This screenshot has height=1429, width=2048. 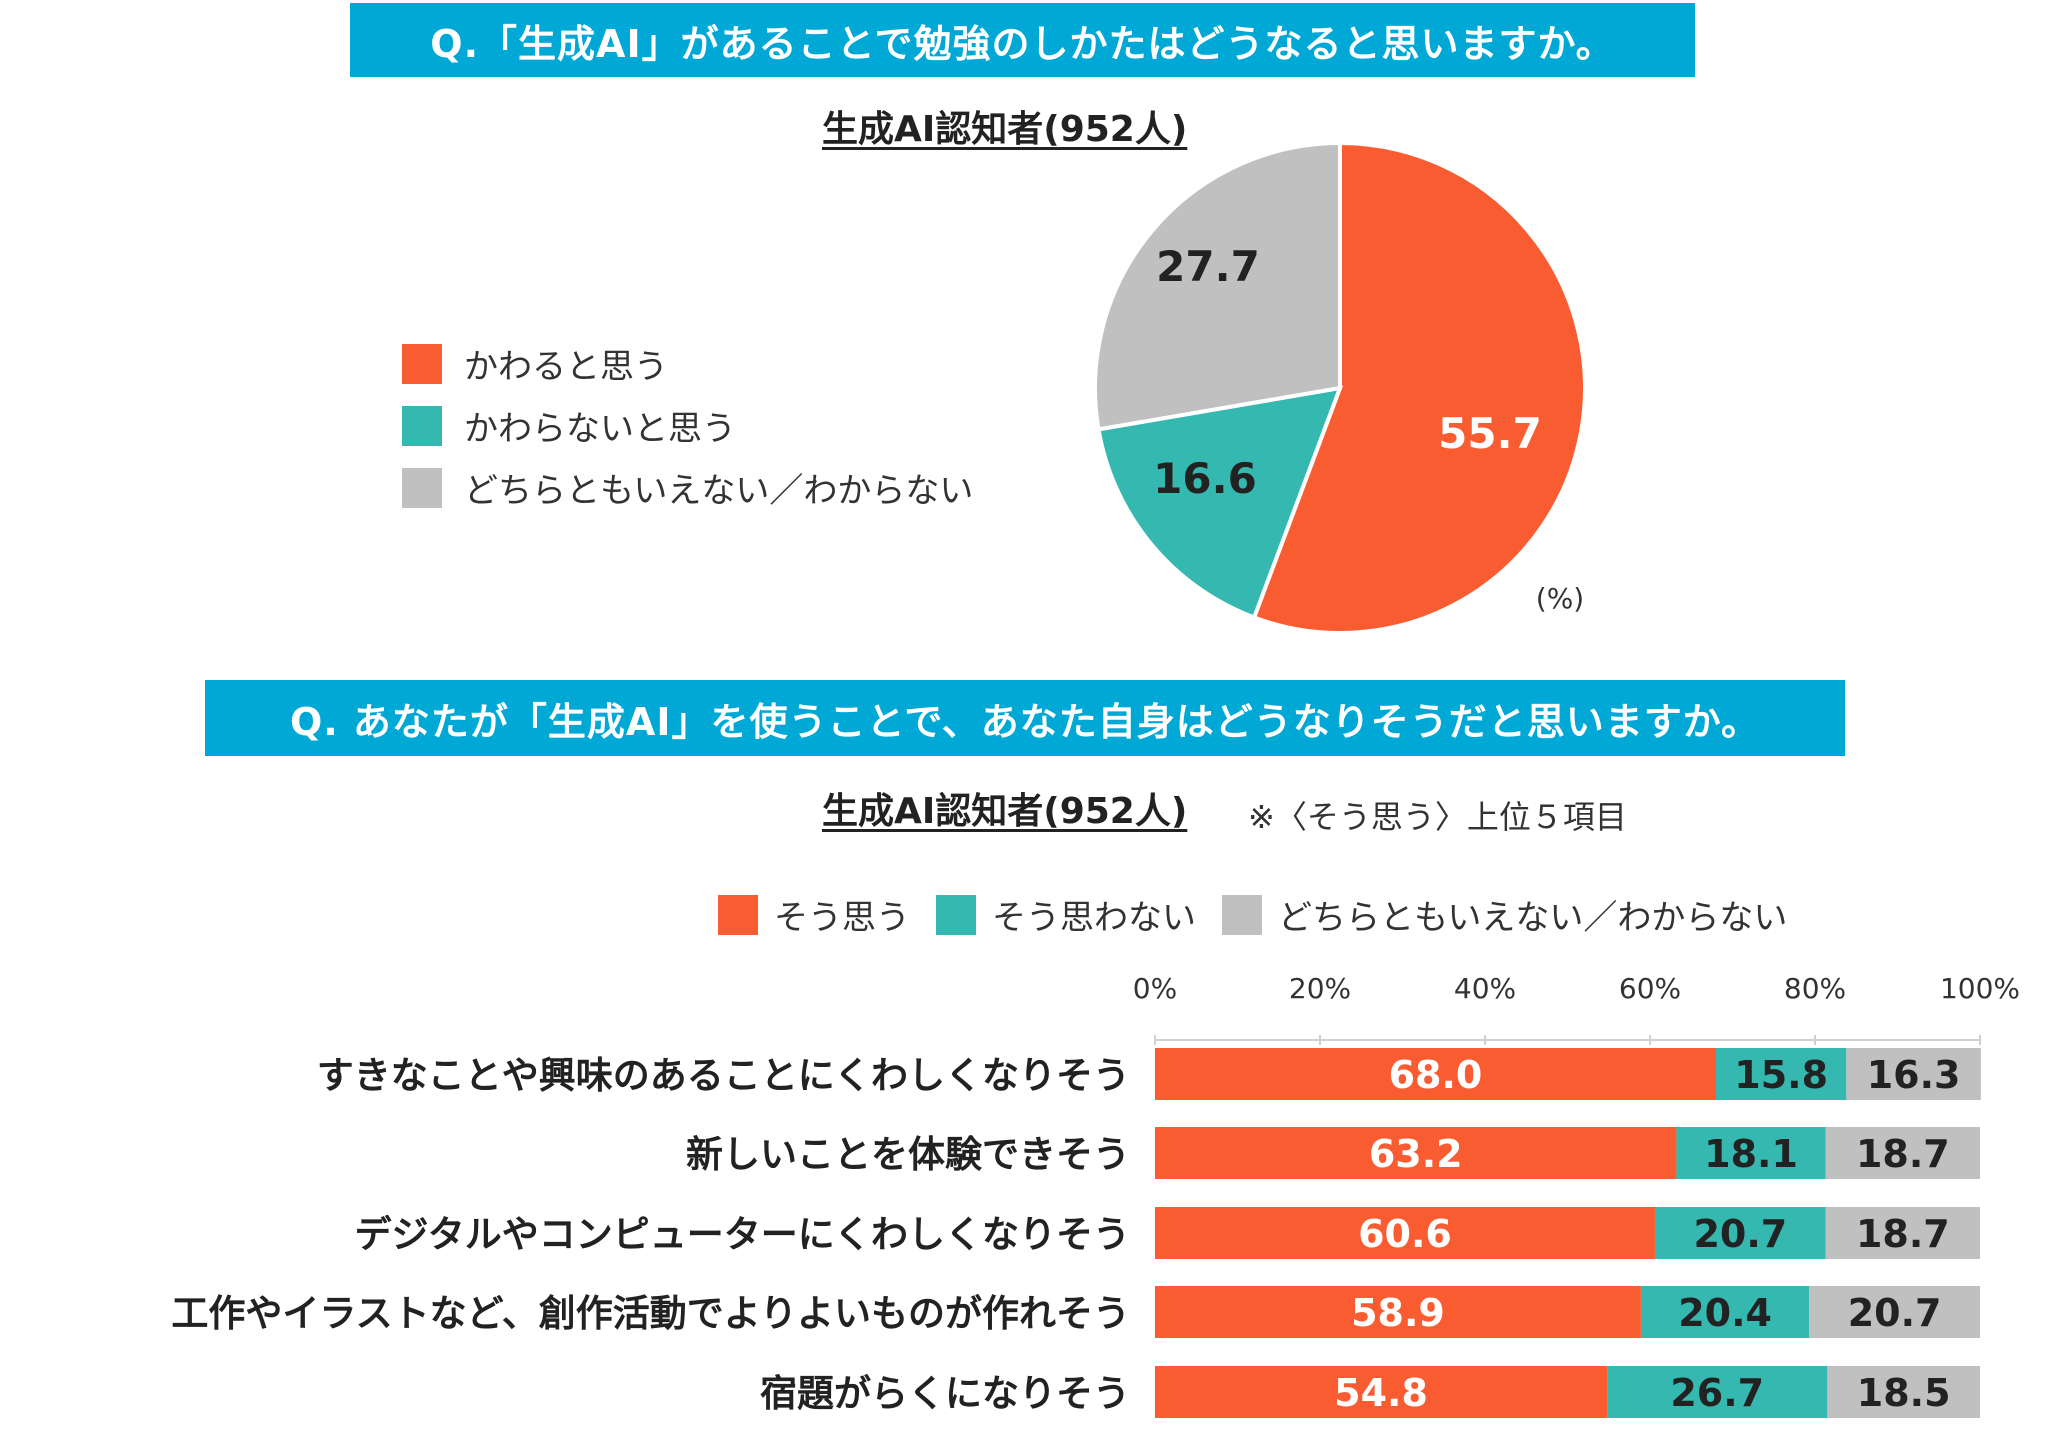 What do you see at coordinates (1650, 988) in the screenshot?
I see `x-tick-label-3: 60%` at bounding box center [1650, 988].